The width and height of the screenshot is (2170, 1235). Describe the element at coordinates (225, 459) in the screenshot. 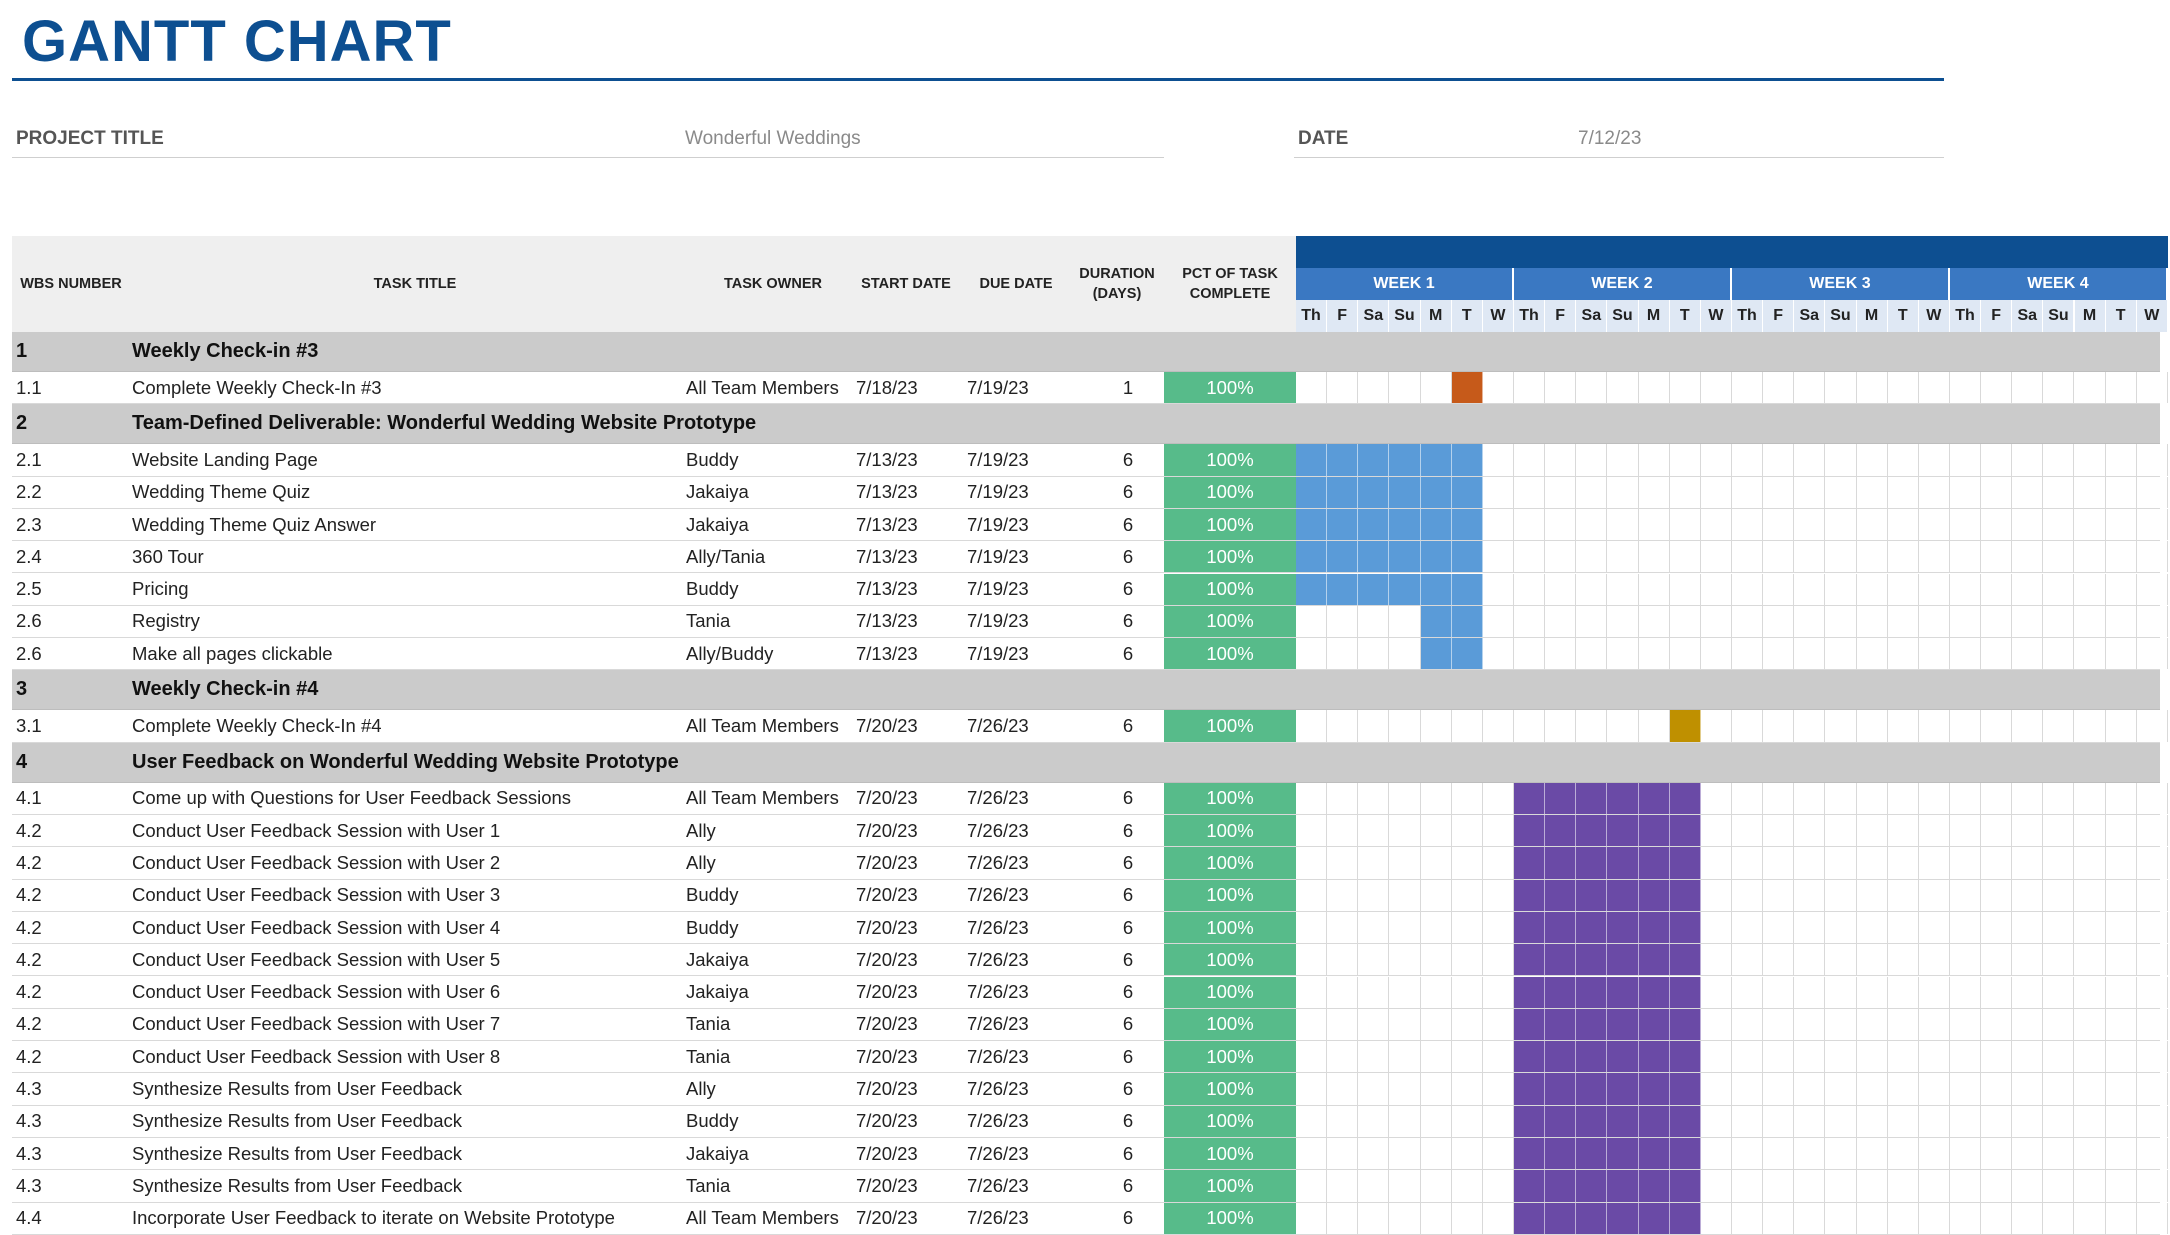

I see `task-title: Website Landing Page` at that location.